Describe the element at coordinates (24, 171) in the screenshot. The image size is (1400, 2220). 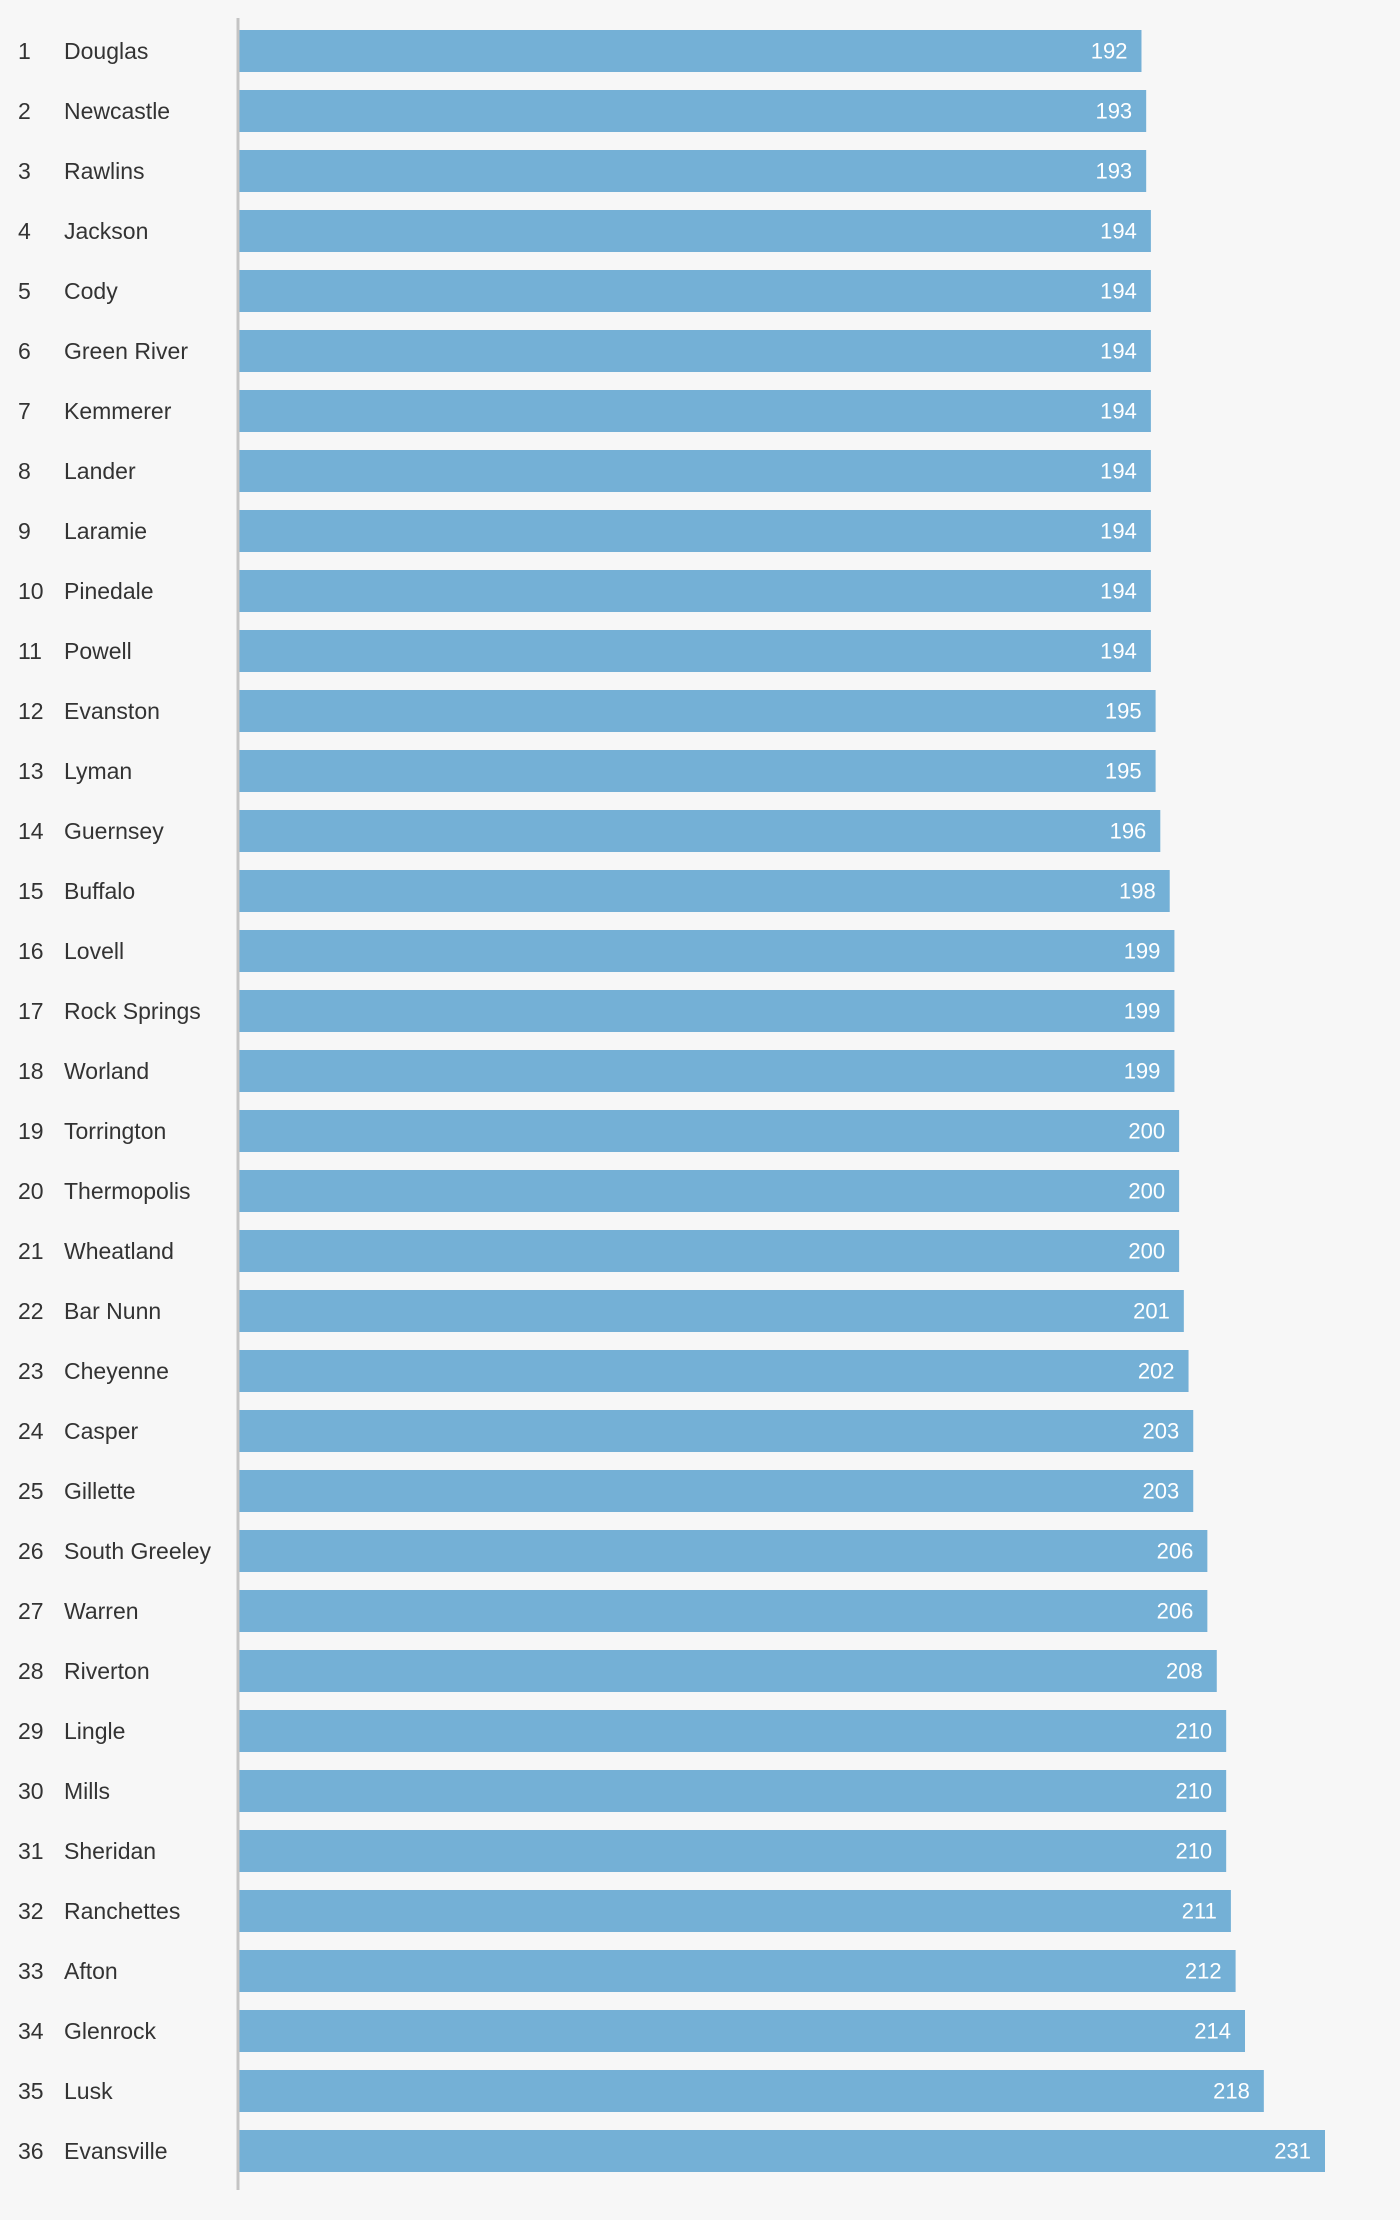
I see `rank-label: 3` at that location.